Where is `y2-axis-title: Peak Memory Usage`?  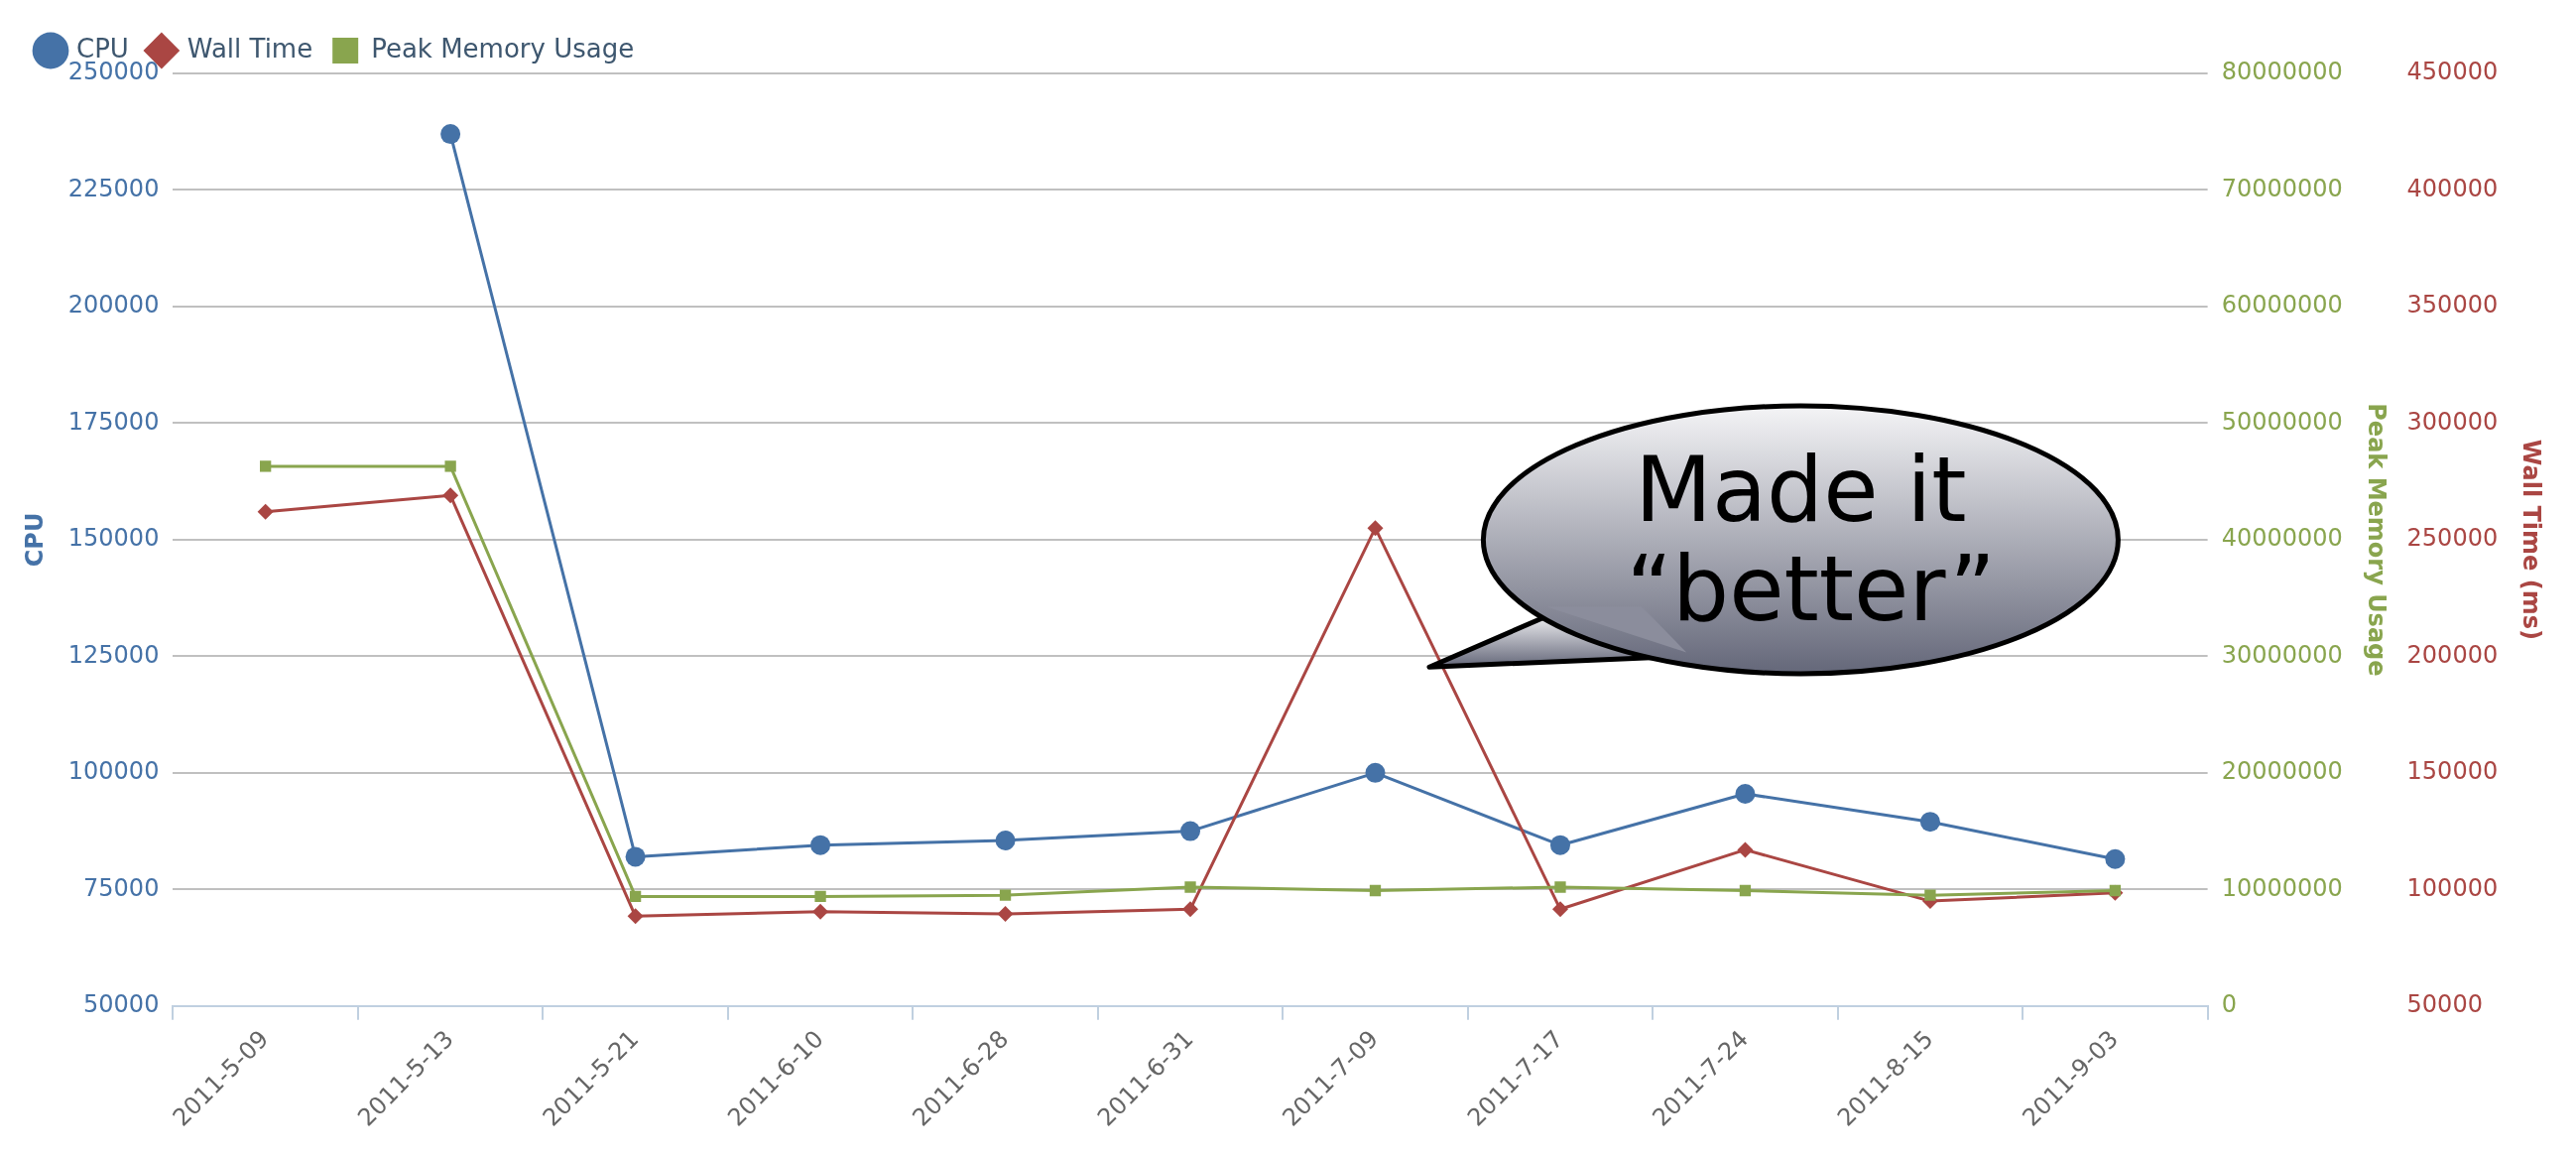
y2-axis-title: Peak Memory Usage is located at coordinates (2376, 540).